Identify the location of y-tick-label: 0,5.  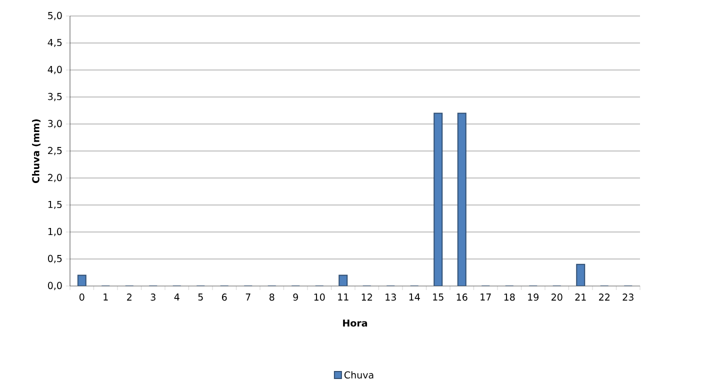
(55, 259).